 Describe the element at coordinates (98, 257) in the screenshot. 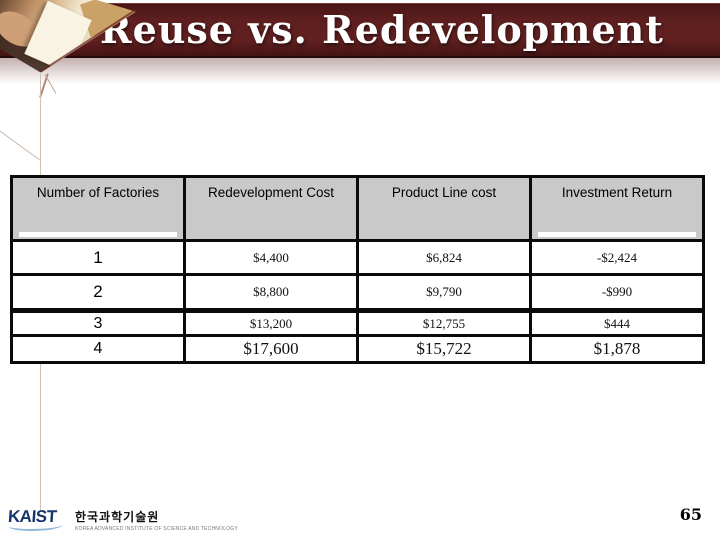

I see `table-cell: 1` at that location.